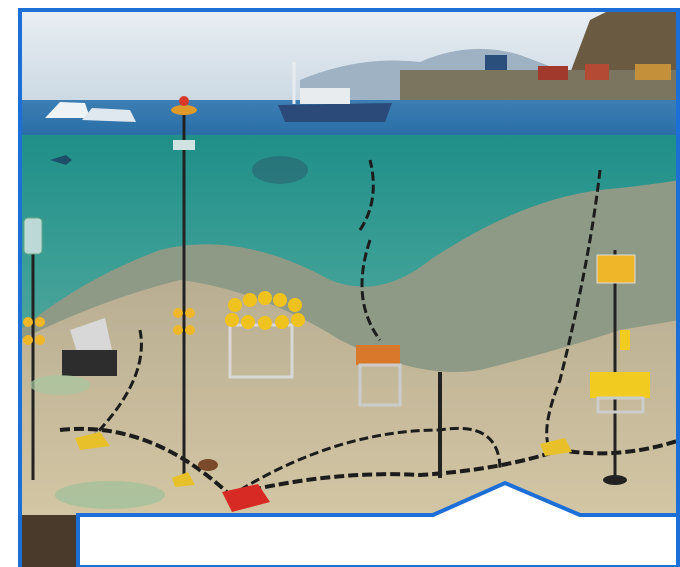  What do you see at coordinates (325, 96) in the screenshot?
I see `ship-cabin` at bounding box center [325, 96].